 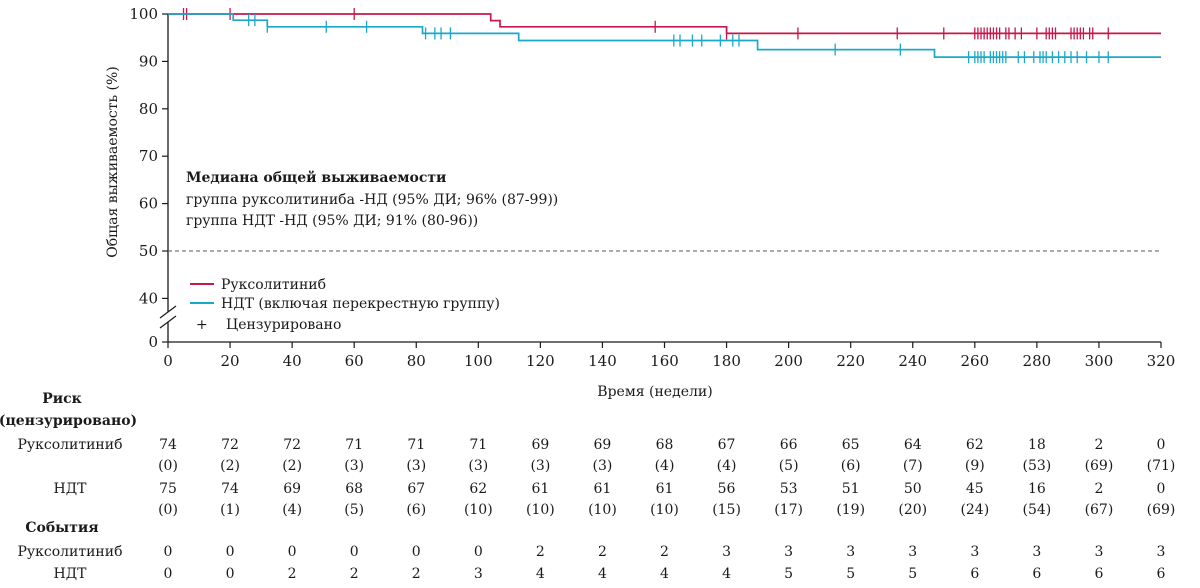 What do you see at coordinates (602, 552) in the screenshot?
I see `events-value-ruxolitinib: 2` at bounding box center [602, 552].